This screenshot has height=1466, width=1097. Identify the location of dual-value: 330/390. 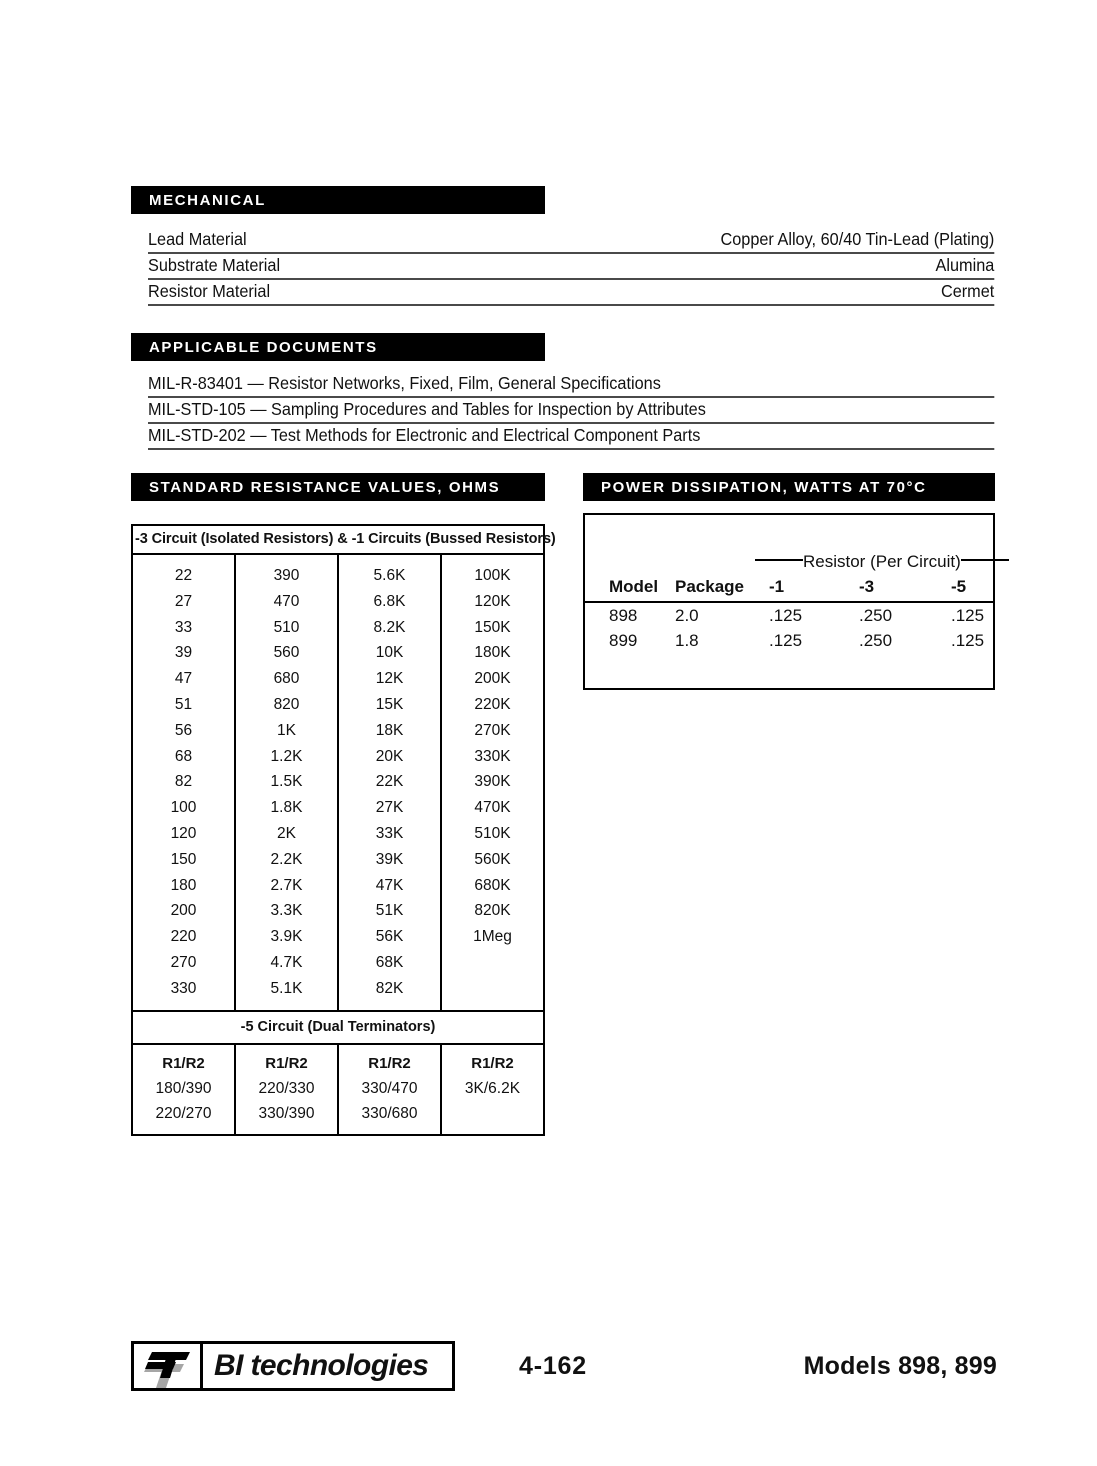
(286, 1113).